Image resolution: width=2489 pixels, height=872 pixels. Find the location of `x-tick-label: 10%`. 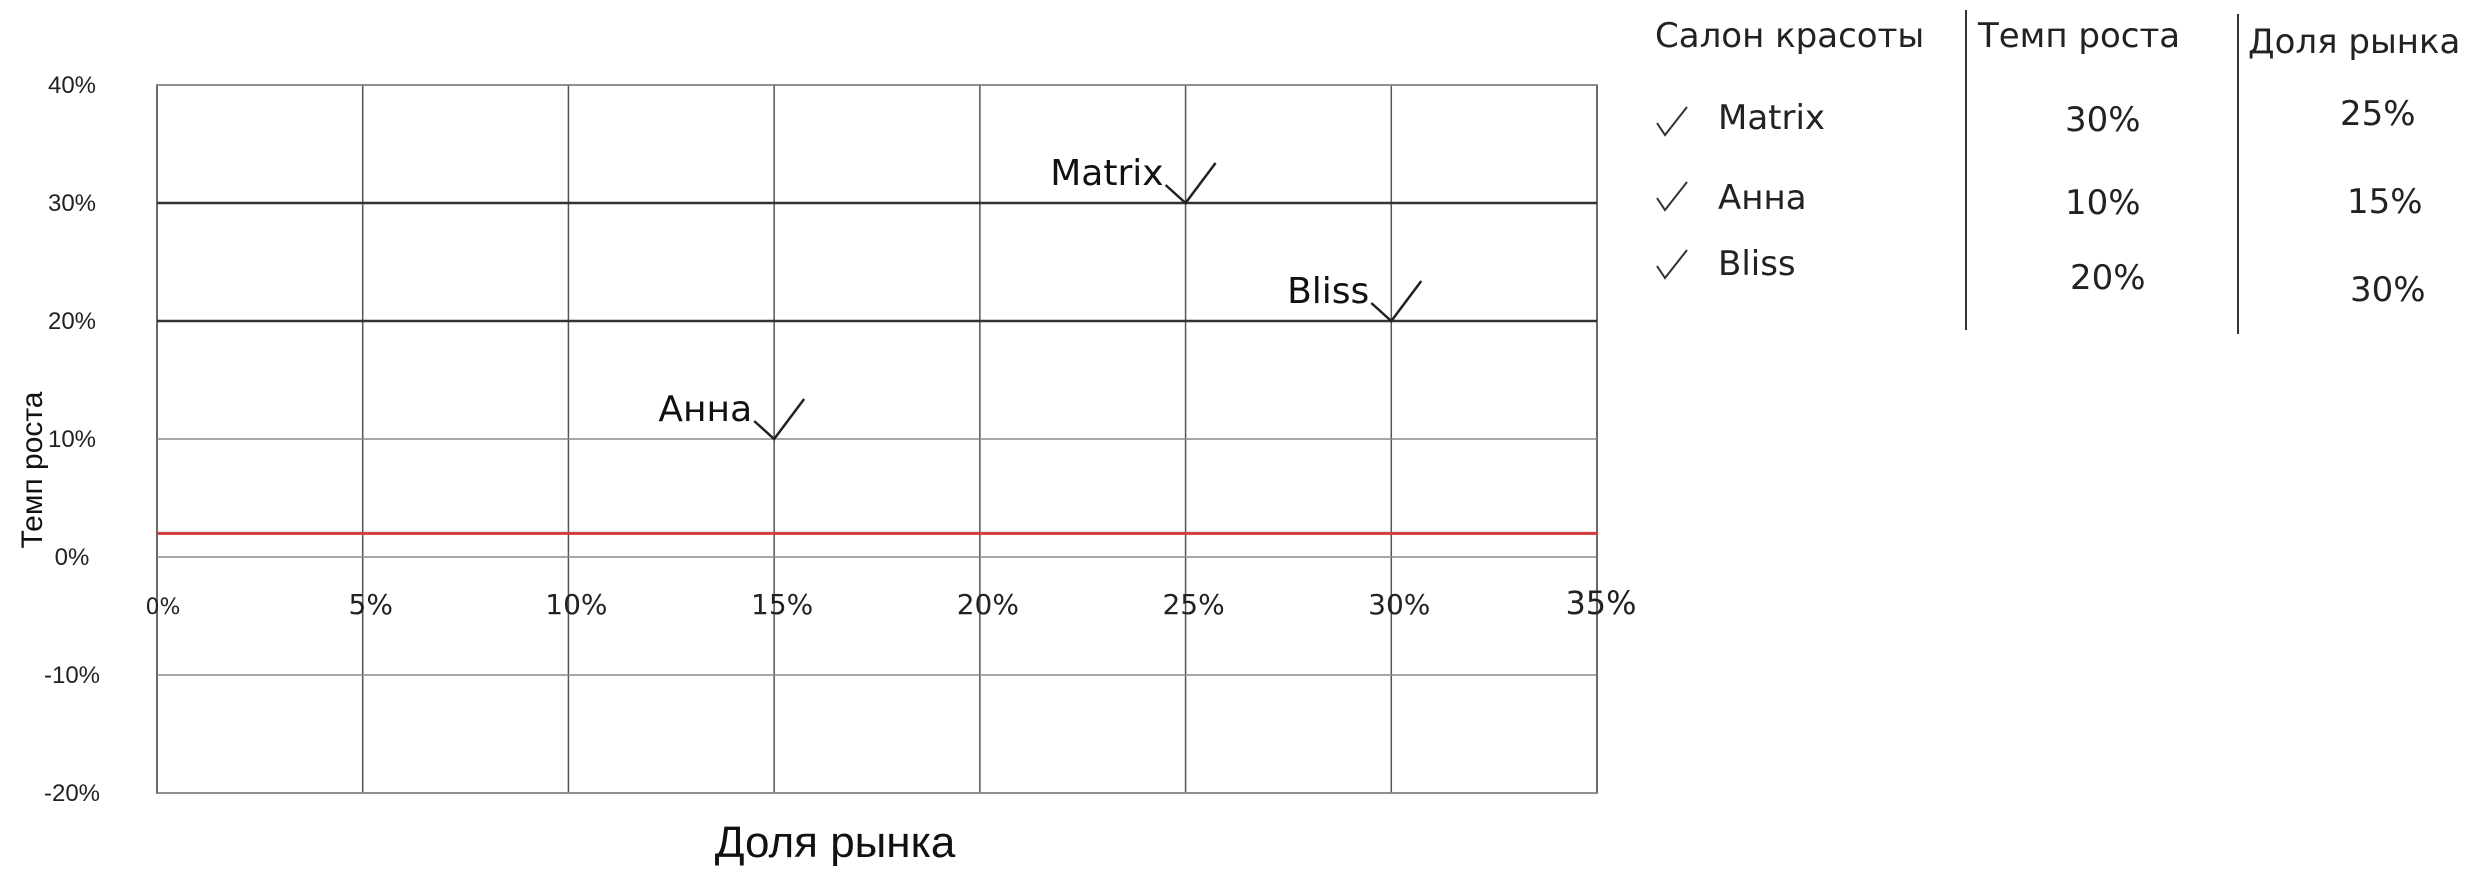

x-tick-label: 10% is located at coordinates (576, 604).